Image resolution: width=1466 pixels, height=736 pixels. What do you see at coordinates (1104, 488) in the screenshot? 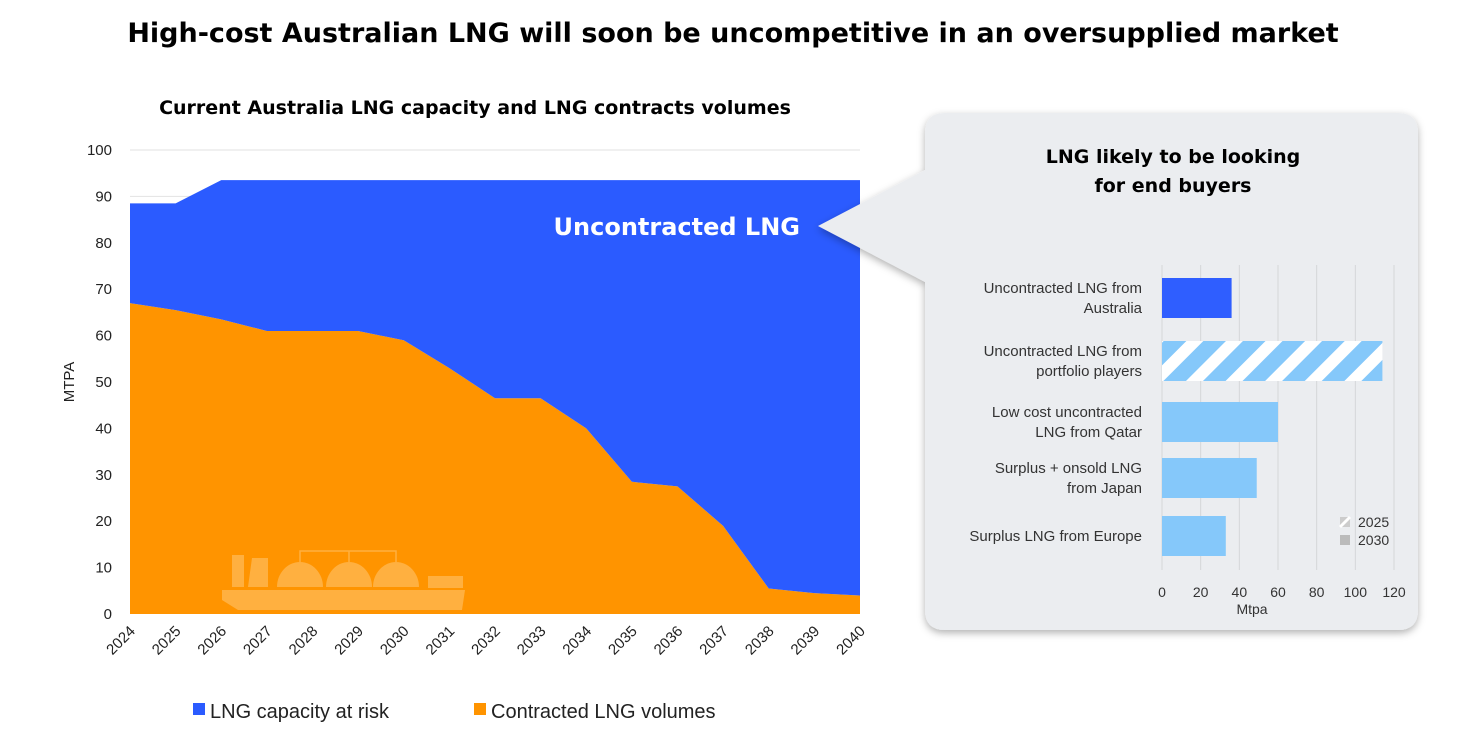
I see `category-label: from Japan` at bounding box center [1104, 488].